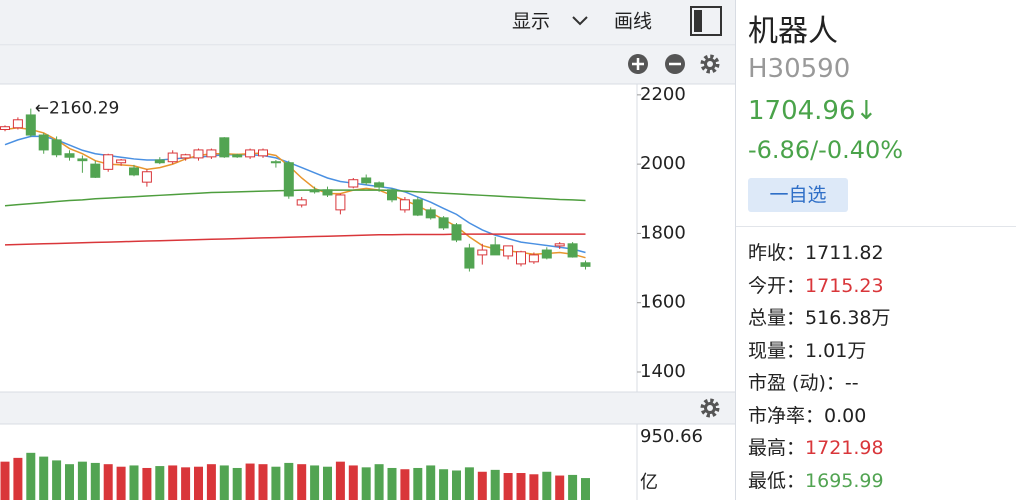  What do you see at coordinates (826, 150) in the screenshot?
I see `change: -6.86/-0.40%` at bounding box center [826, 150].